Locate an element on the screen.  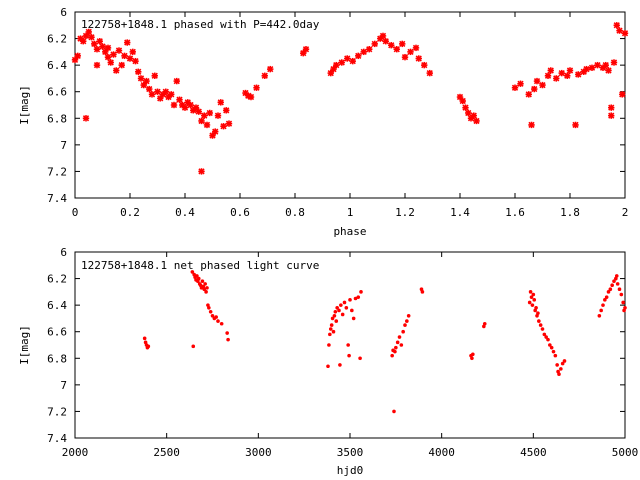
y-tick-label: 6.2 is located at coordinates (57, 39).